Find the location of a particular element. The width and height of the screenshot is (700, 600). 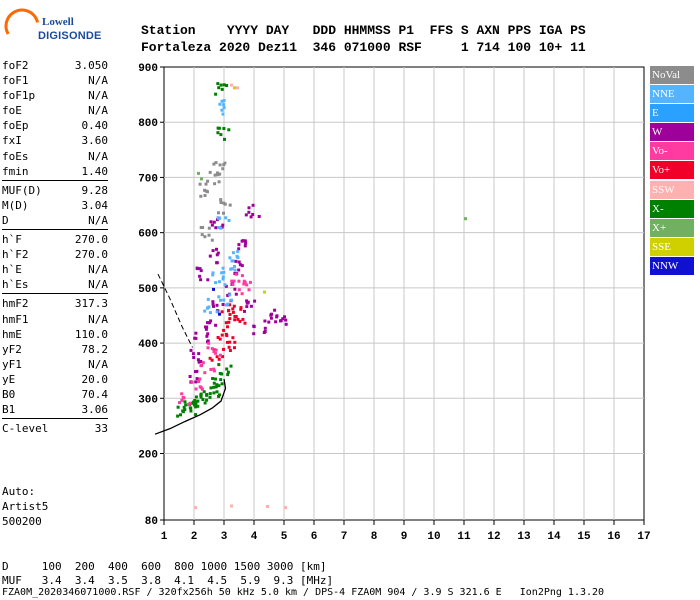

x-tick-label: 6 is located at coordinates (314, 537).